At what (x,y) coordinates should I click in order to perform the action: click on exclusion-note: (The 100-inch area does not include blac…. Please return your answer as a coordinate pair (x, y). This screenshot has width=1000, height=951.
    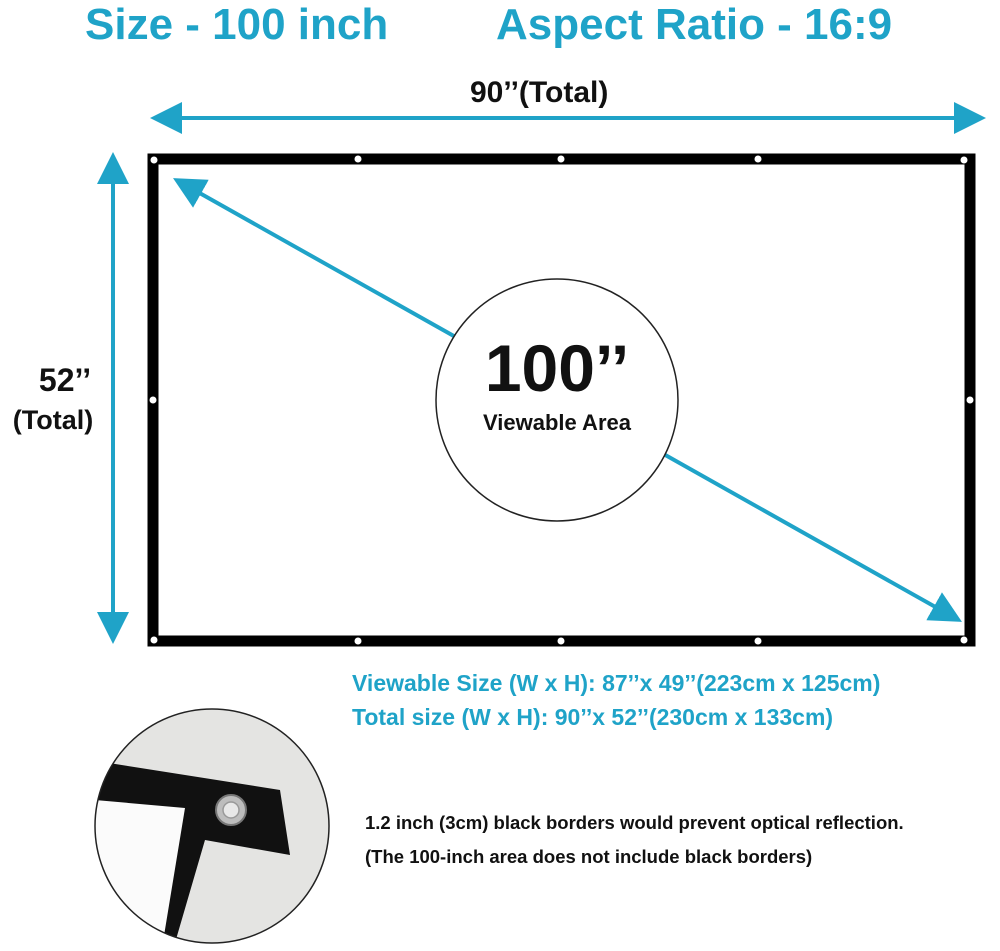
    Looking at the image, I should click on (589, 856).